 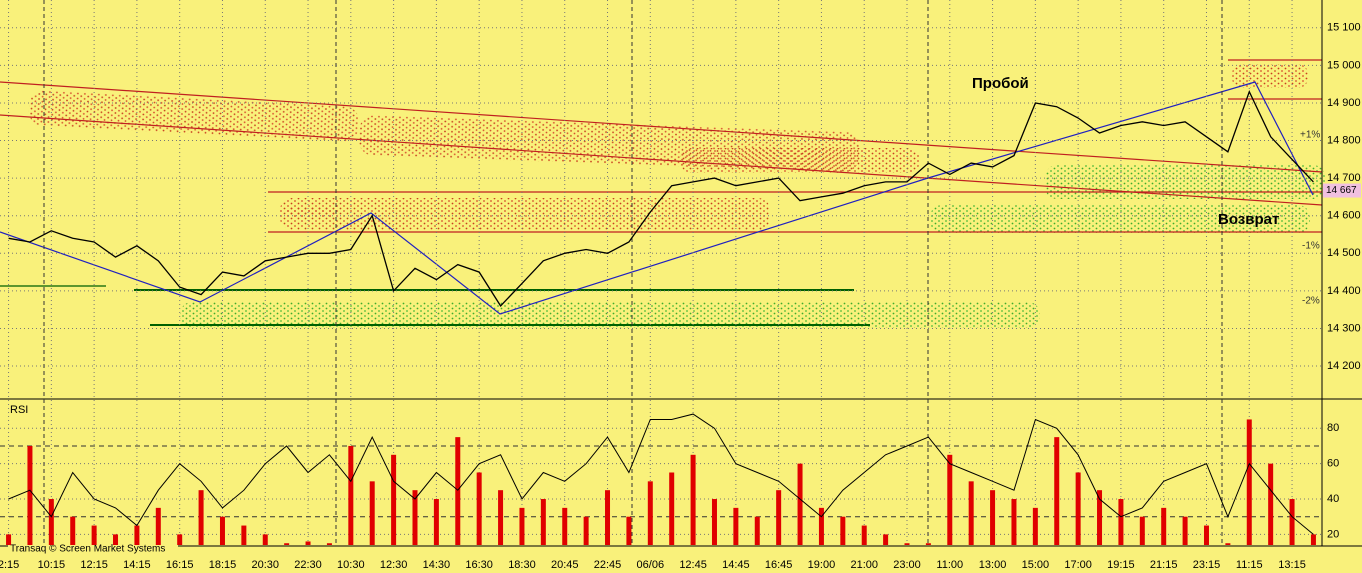 What do you see at coordinates (1078, 565) in the screenshot?
I see `x-tick-label: 17:00` at bounding box center [1078, 565].